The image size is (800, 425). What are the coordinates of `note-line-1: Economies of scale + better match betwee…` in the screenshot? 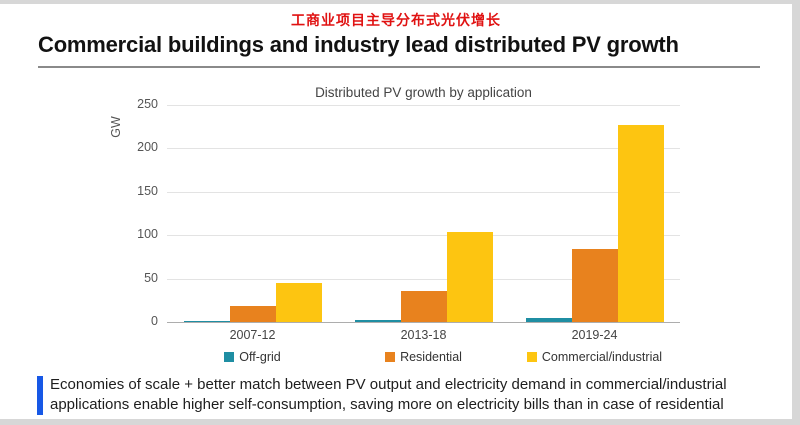 It's located at (388, 384).